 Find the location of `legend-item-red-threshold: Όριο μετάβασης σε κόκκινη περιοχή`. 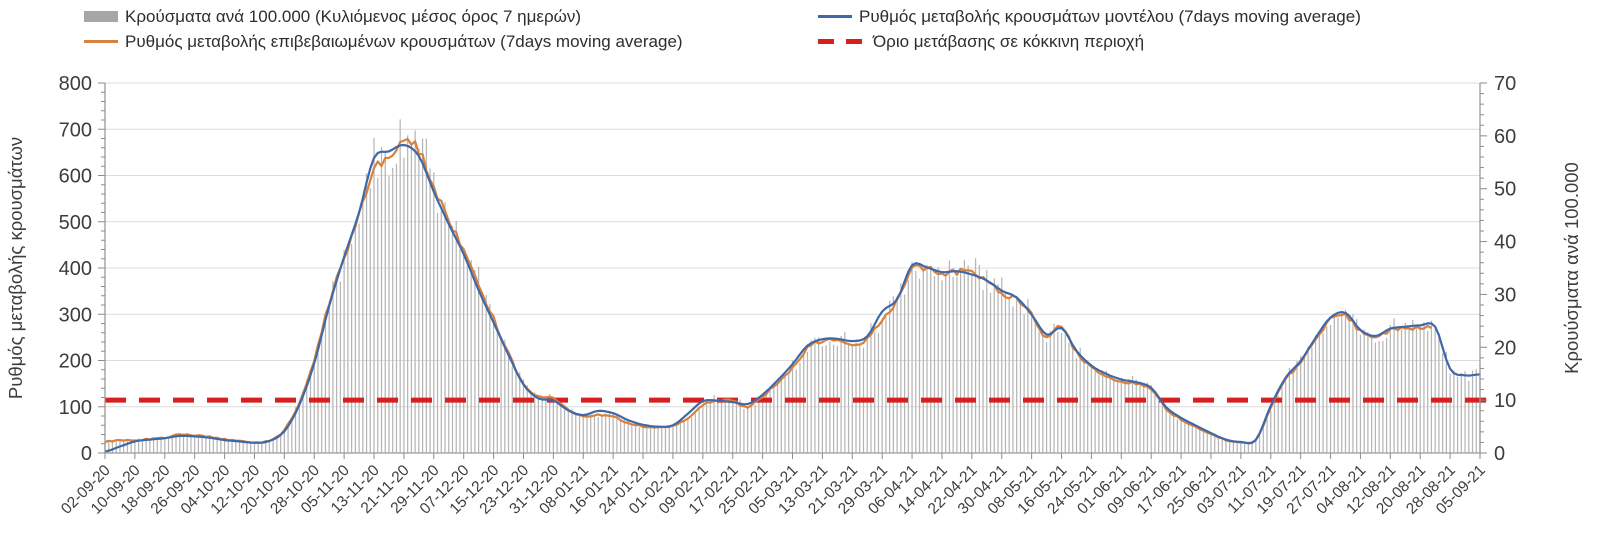

legend-item-red-threshold: Όριο μετάβασης σε κόκκινη περιοχή is located at coordinates (981, 41).